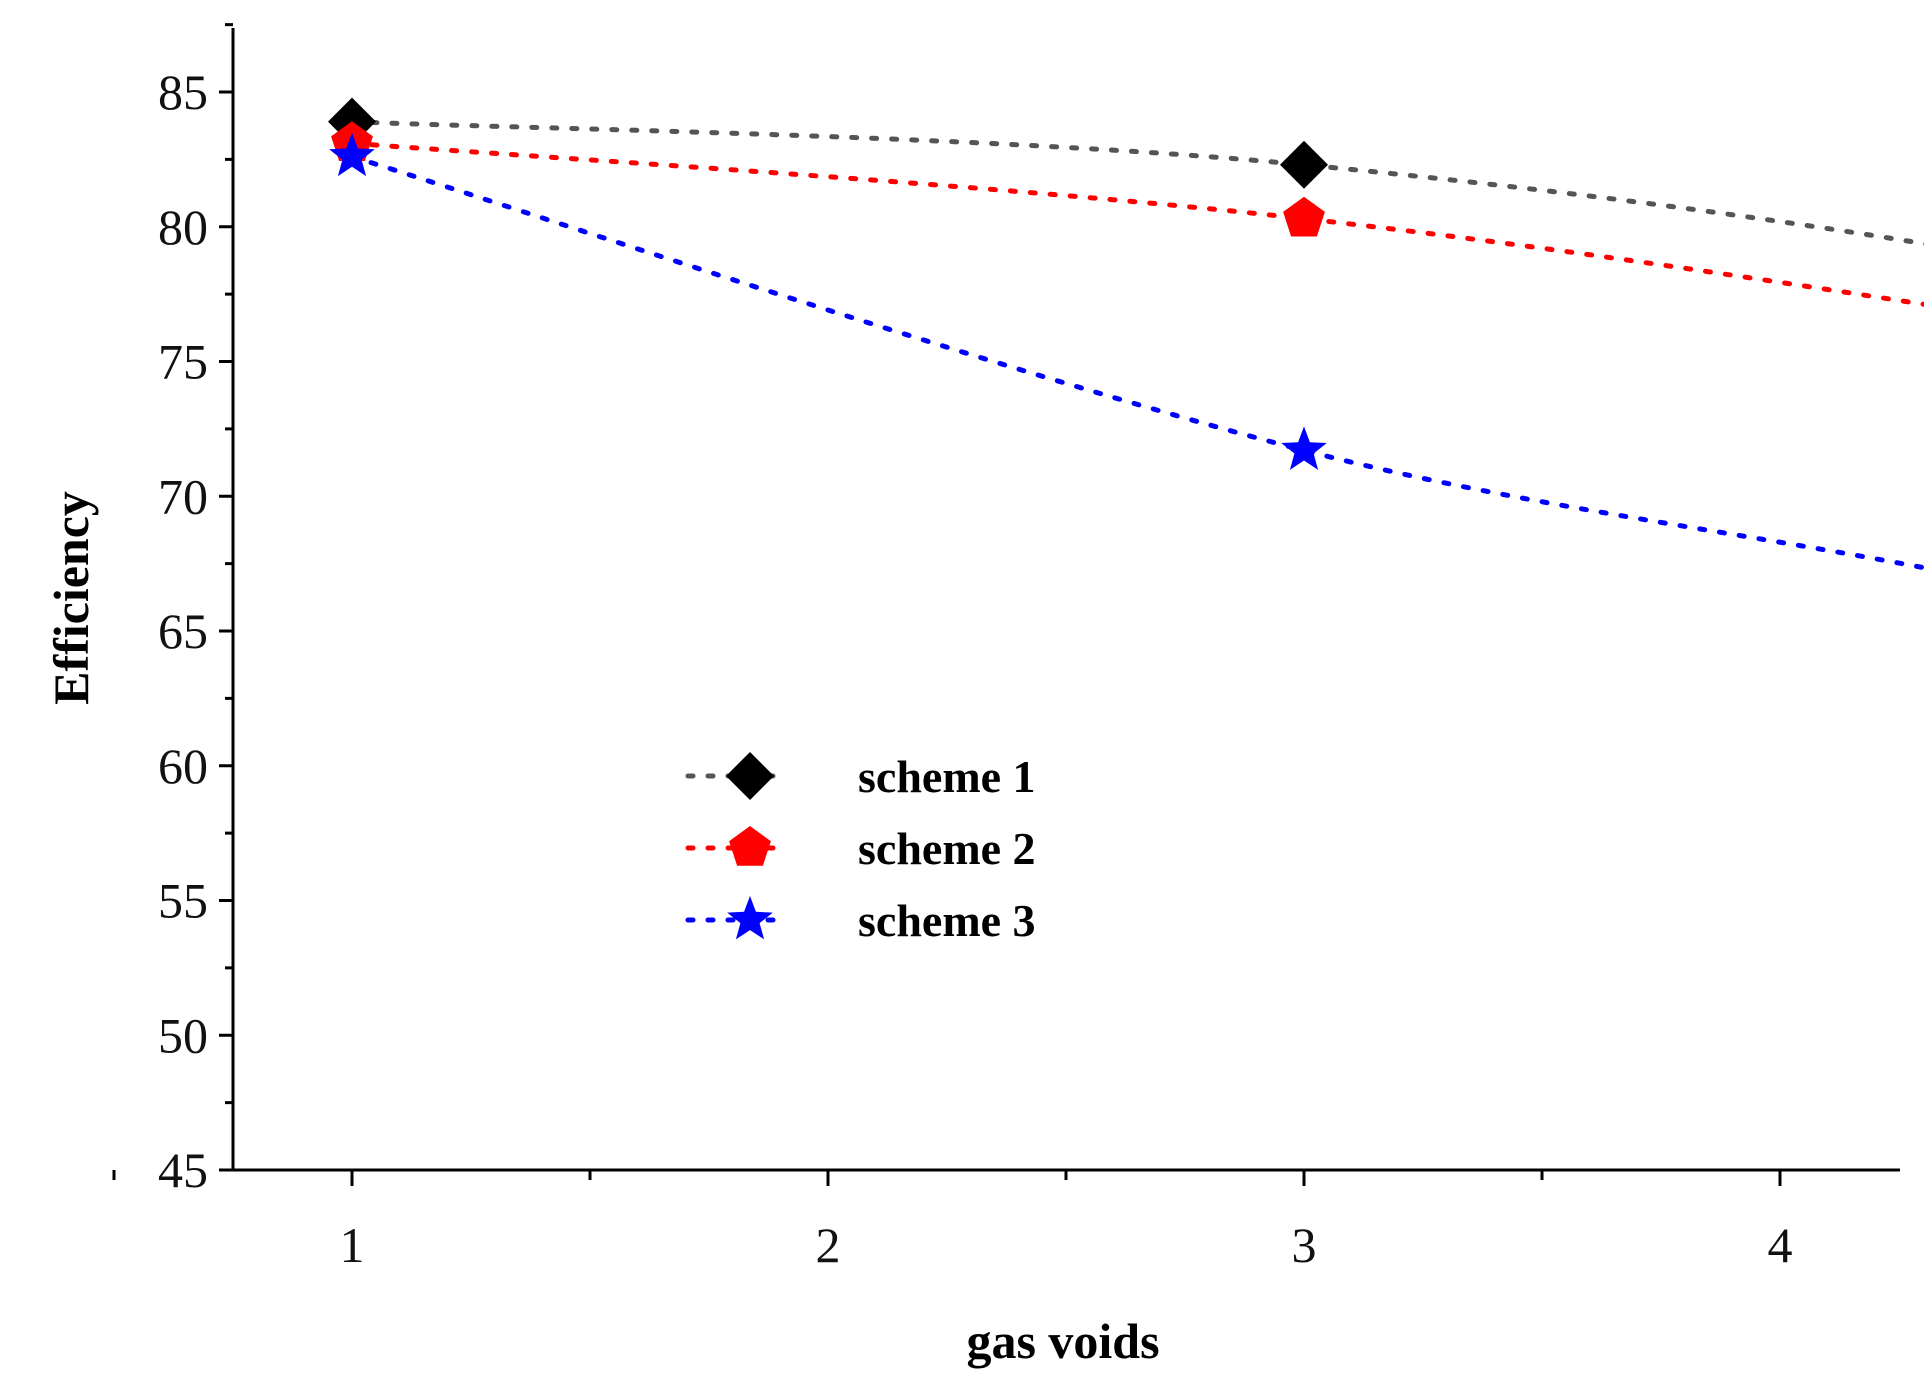 This screenshot has width=1924, height=1384. What do you see at coordinates (1304, 1245) in the screenshot?
I see `x-tick-label: 3` at bounding box center [1304, 1245].